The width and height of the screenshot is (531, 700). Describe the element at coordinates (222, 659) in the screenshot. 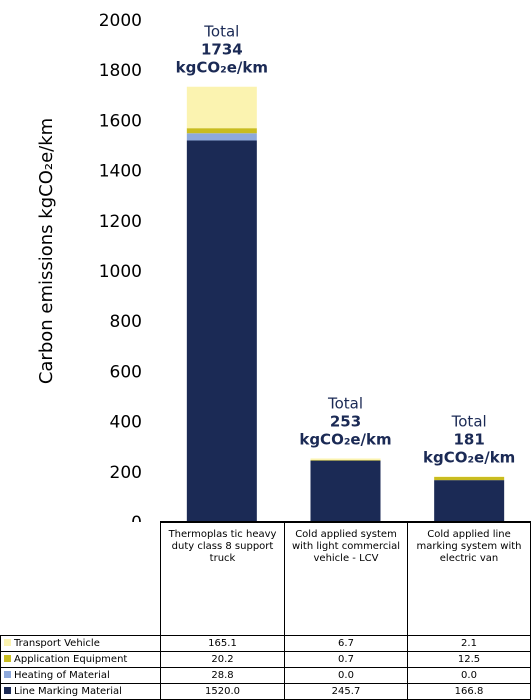

I see `data-label: 20.2` at that location.